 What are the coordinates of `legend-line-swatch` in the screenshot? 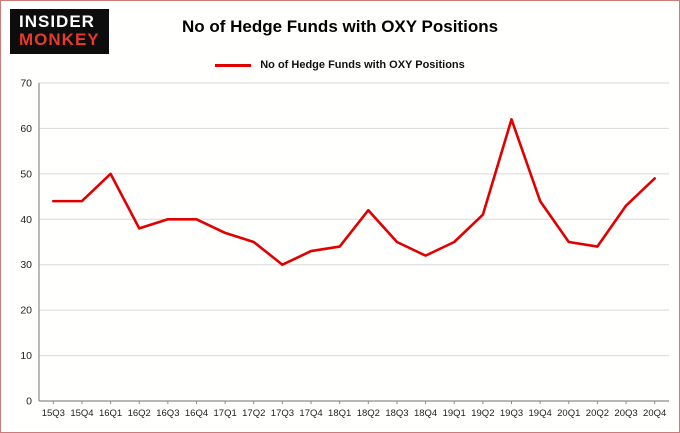 It's located at (233, 65).